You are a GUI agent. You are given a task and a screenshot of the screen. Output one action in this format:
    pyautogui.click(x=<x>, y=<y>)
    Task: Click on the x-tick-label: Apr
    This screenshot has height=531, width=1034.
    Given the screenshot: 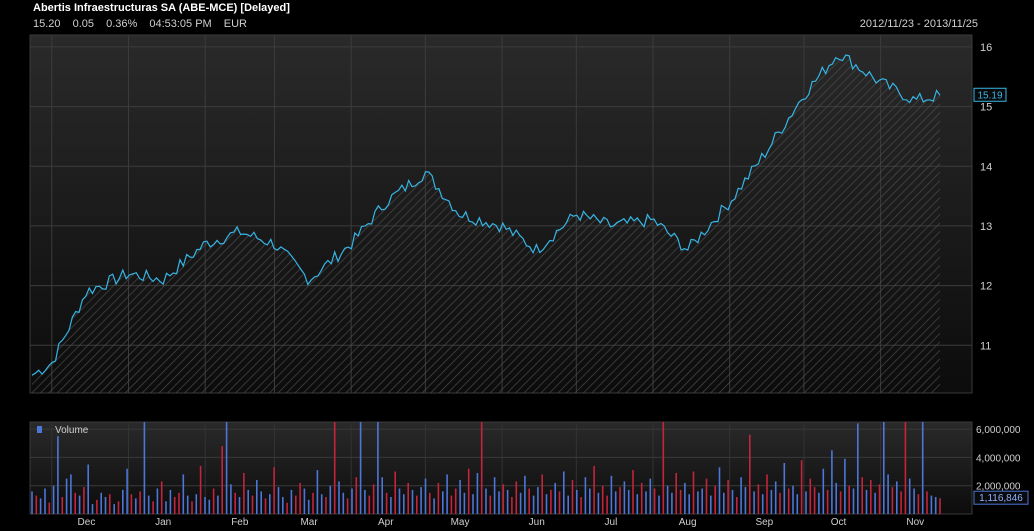 What is the action you would take?
    pyautogui.click(x=386, y=522)
    